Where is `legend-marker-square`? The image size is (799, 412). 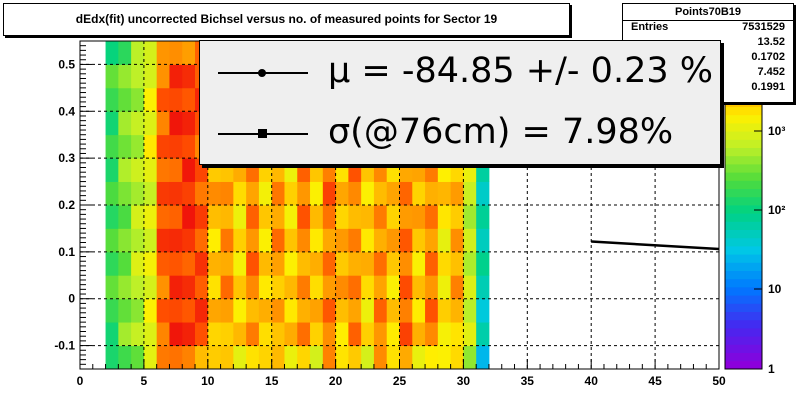 legend-marker-square is located at coordinates (262, 133).